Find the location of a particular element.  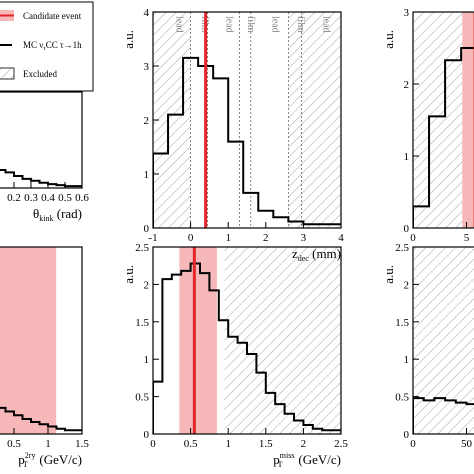

legend-mc-label: MC ντCC τ→1h is located at coordinates (52, 46).